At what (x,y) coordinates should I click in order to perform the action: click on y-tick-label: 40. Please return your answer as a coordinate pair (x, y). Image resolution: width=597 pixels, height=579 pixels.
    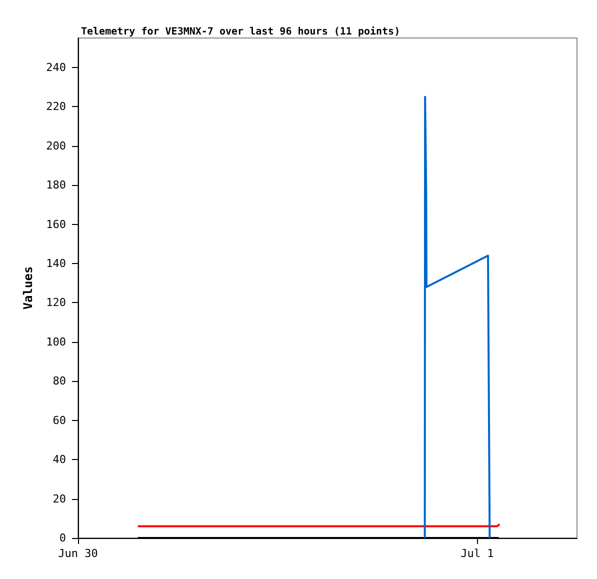
    Looking at the image, I should click on (59, 459).